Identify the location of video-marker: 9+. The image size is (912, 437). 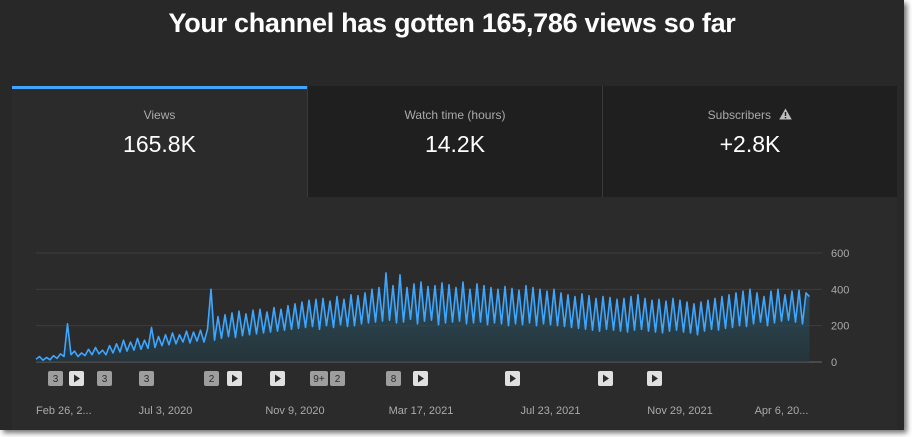
(319, 378).